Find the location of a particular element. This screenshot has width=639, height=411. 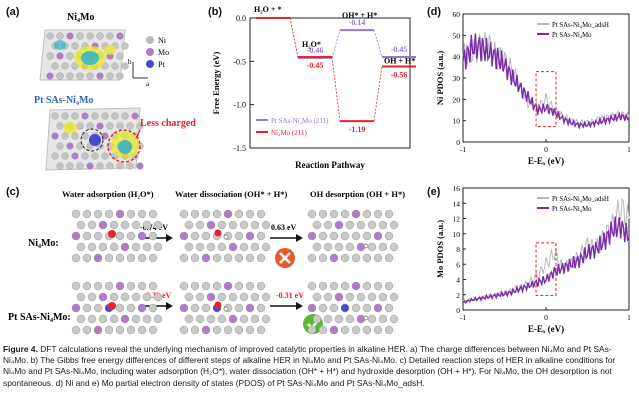

energy-value-label: -1.19 is located at coordinates (357, 129).